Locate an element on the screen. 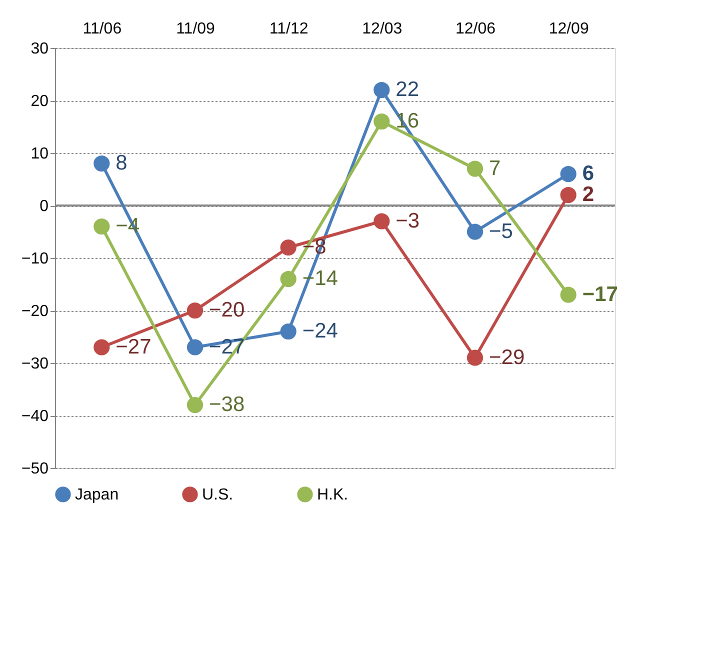  x-tick-label: 11/09 is located at coordinates (196, 29).